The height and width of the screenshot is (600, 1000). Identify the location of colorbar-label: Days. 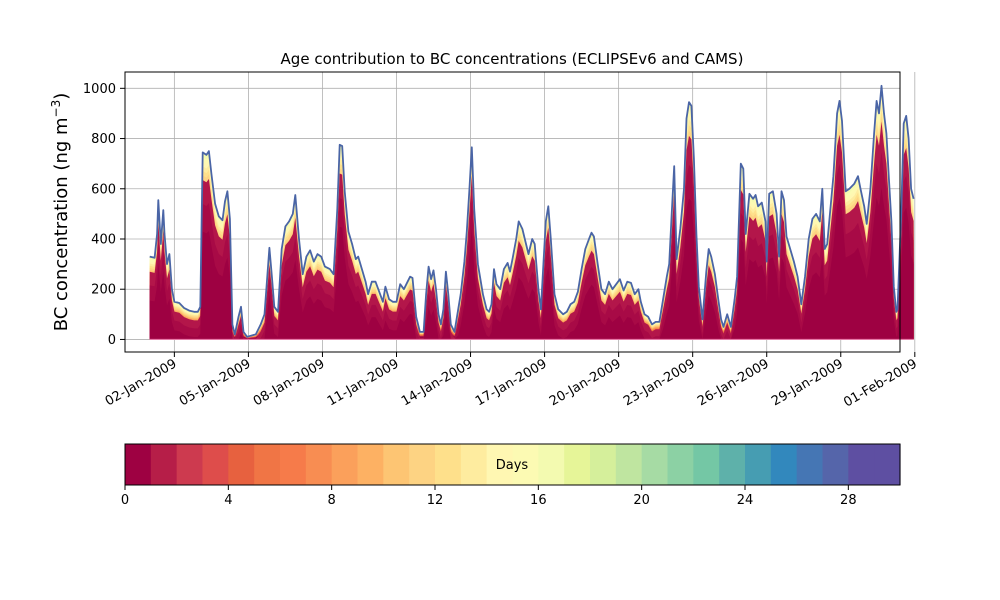
(512, 465).